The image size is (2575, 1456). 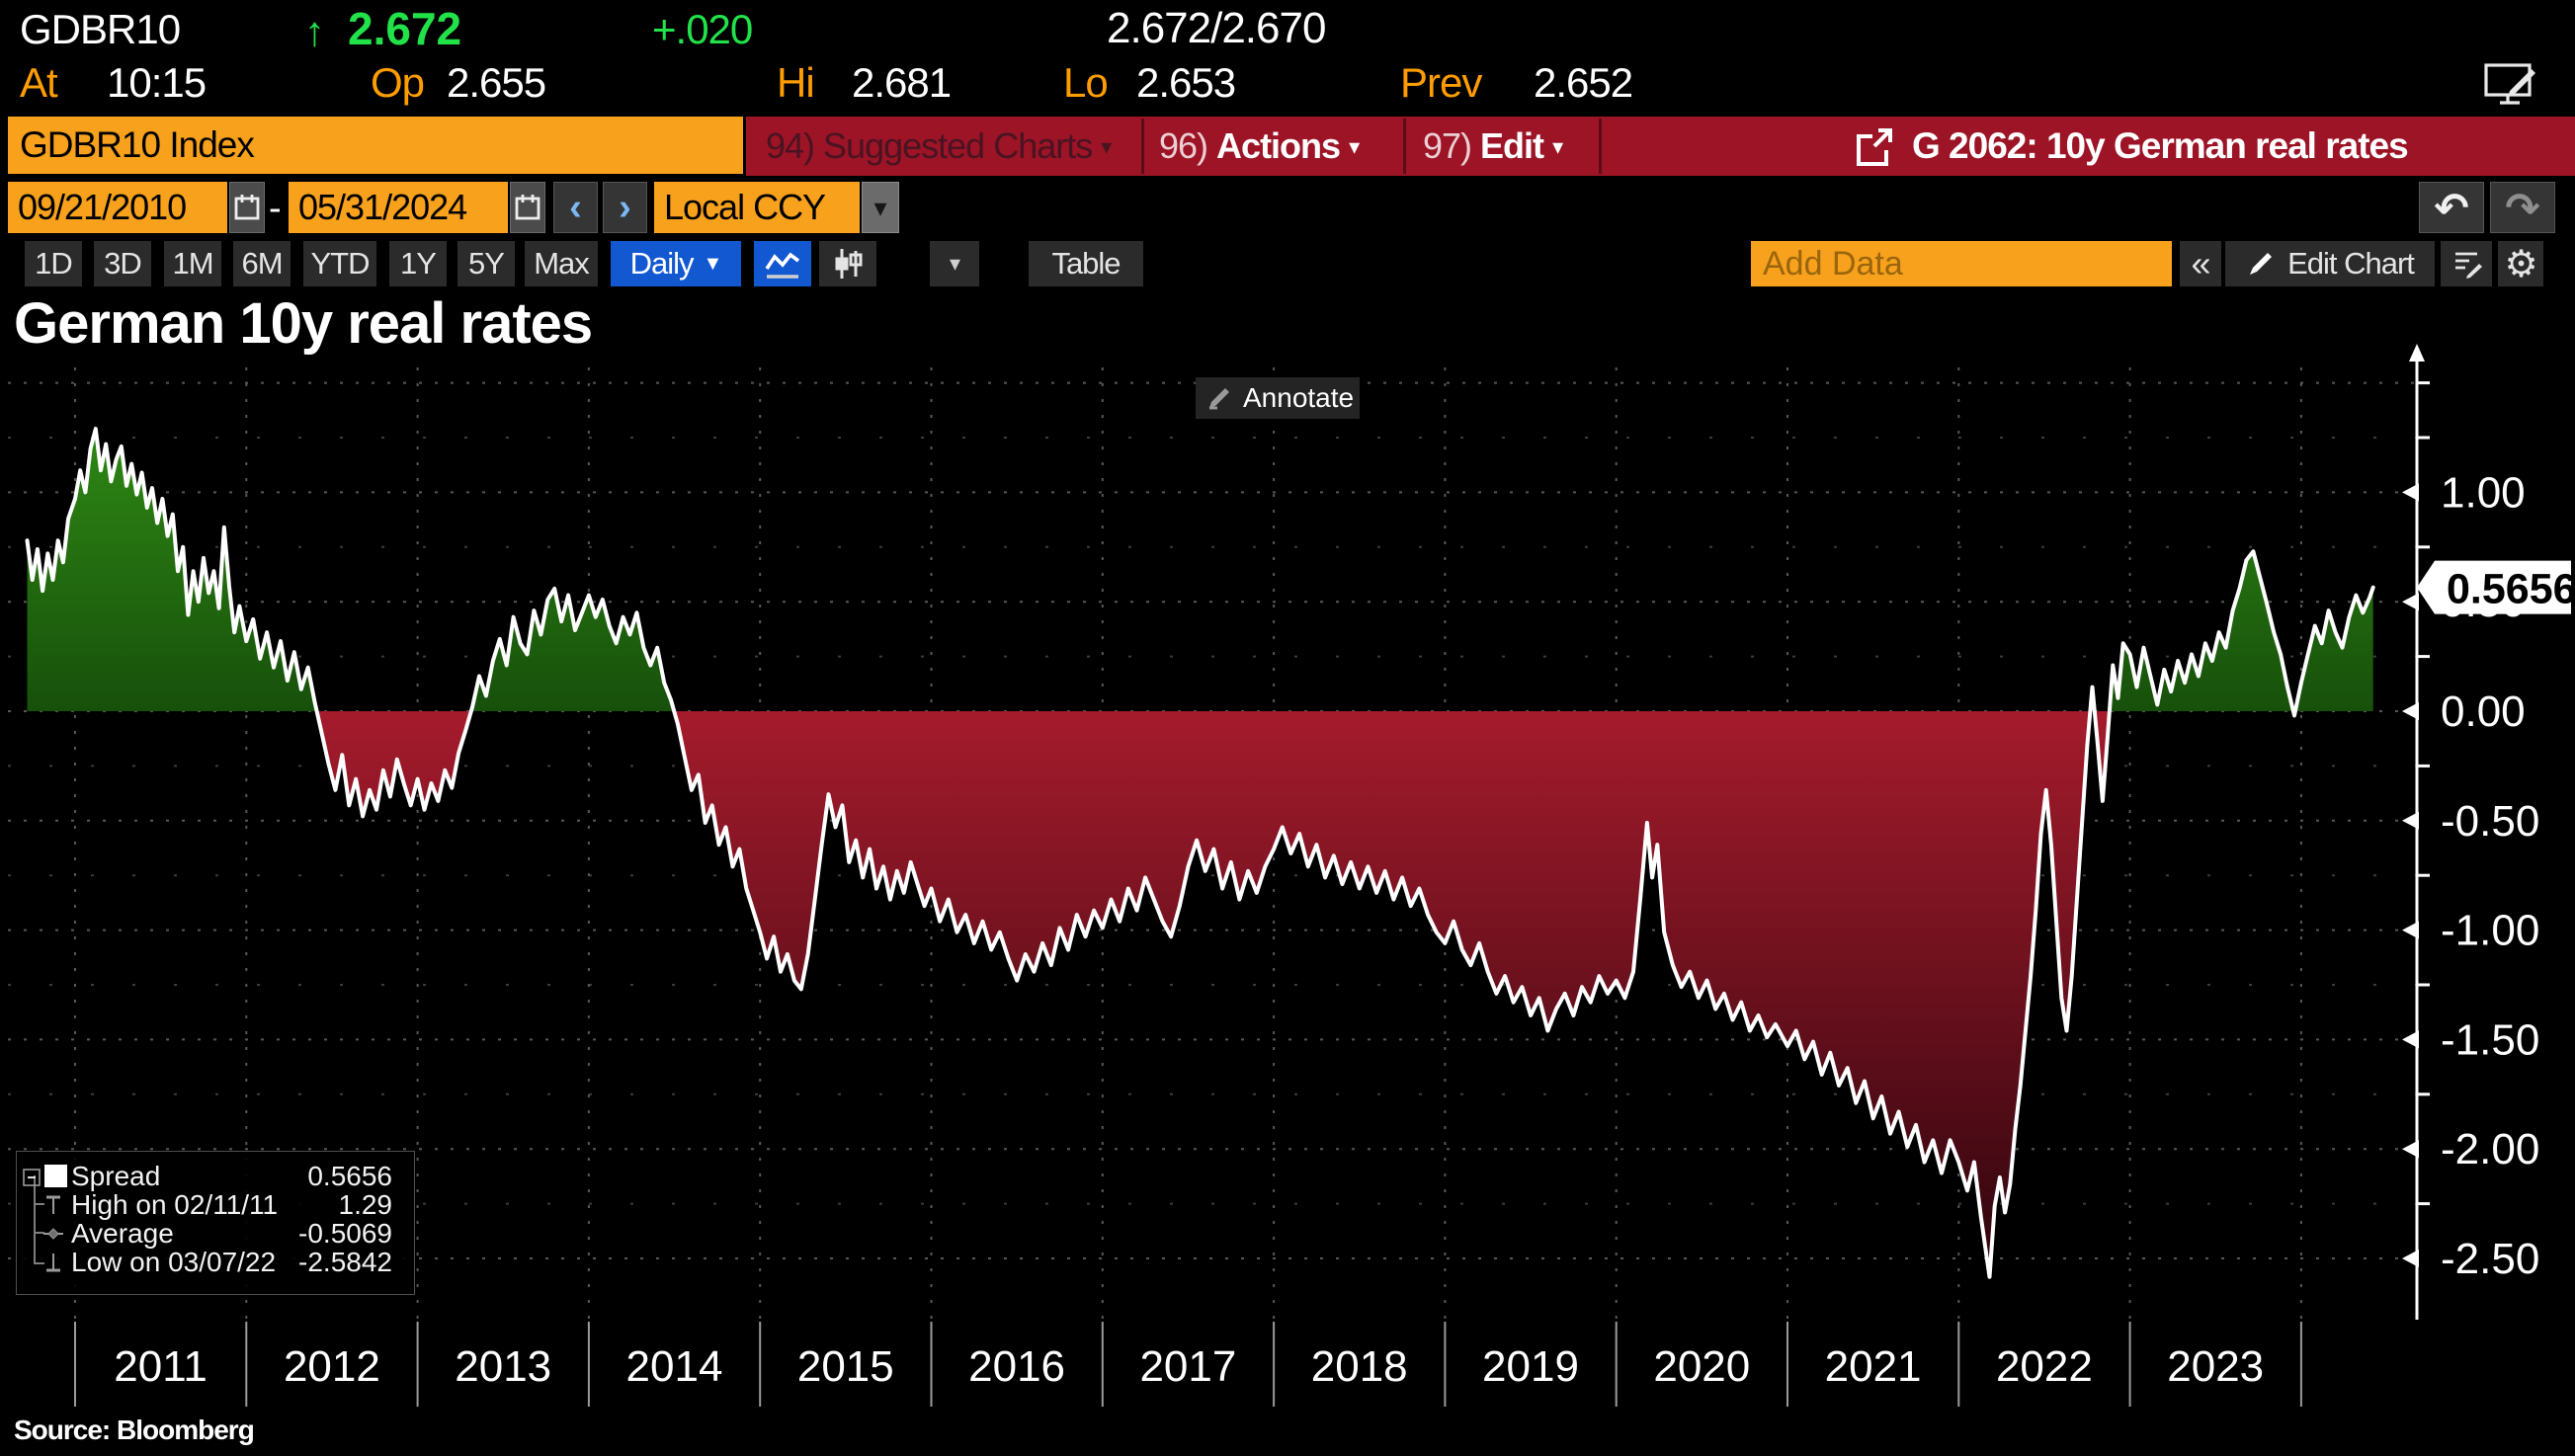 What do you see at coordinates (399, 207) in the screenshot?
I see `end-date-input: 05/31/2024` at bounding box center [399, 207].